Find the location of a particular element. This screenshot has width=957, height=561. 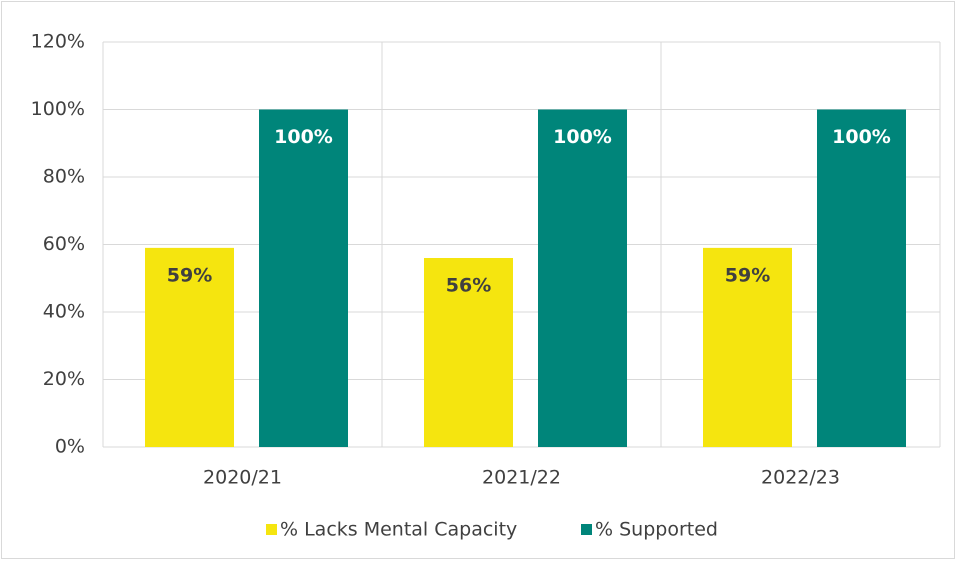

x-tick-label: 2020/21 is located at coordinates (242, 478).